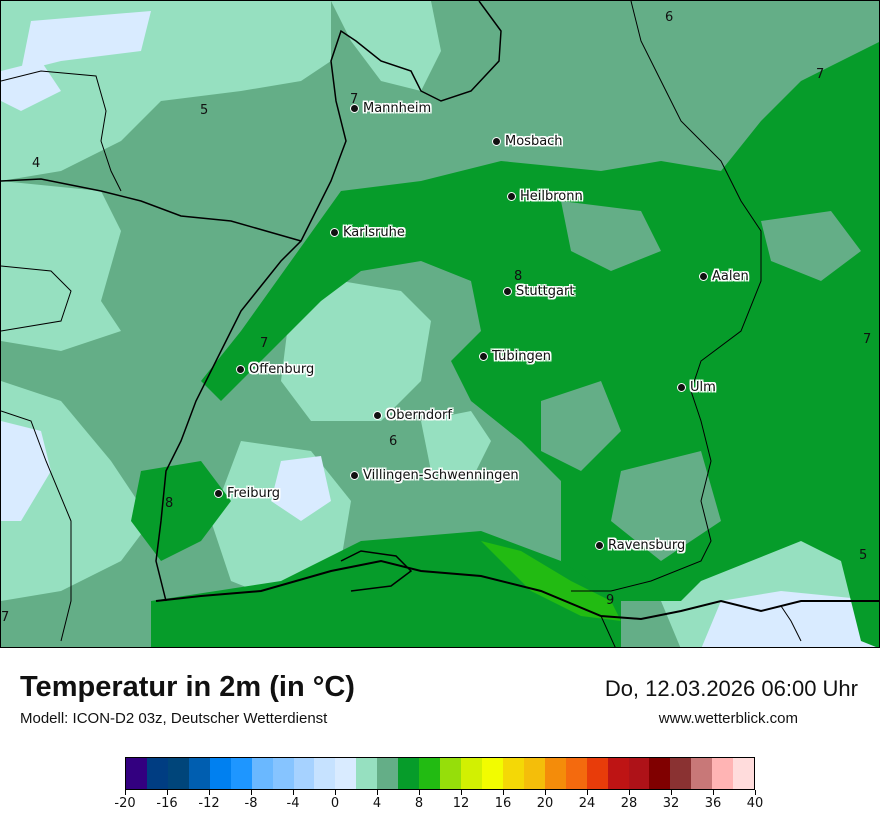 The image size is (880, 830). What do you see at coordinates (335, 803) in the screenshot?
I see `colorbar-tick-label: 0` at bounding box center [335, 803].